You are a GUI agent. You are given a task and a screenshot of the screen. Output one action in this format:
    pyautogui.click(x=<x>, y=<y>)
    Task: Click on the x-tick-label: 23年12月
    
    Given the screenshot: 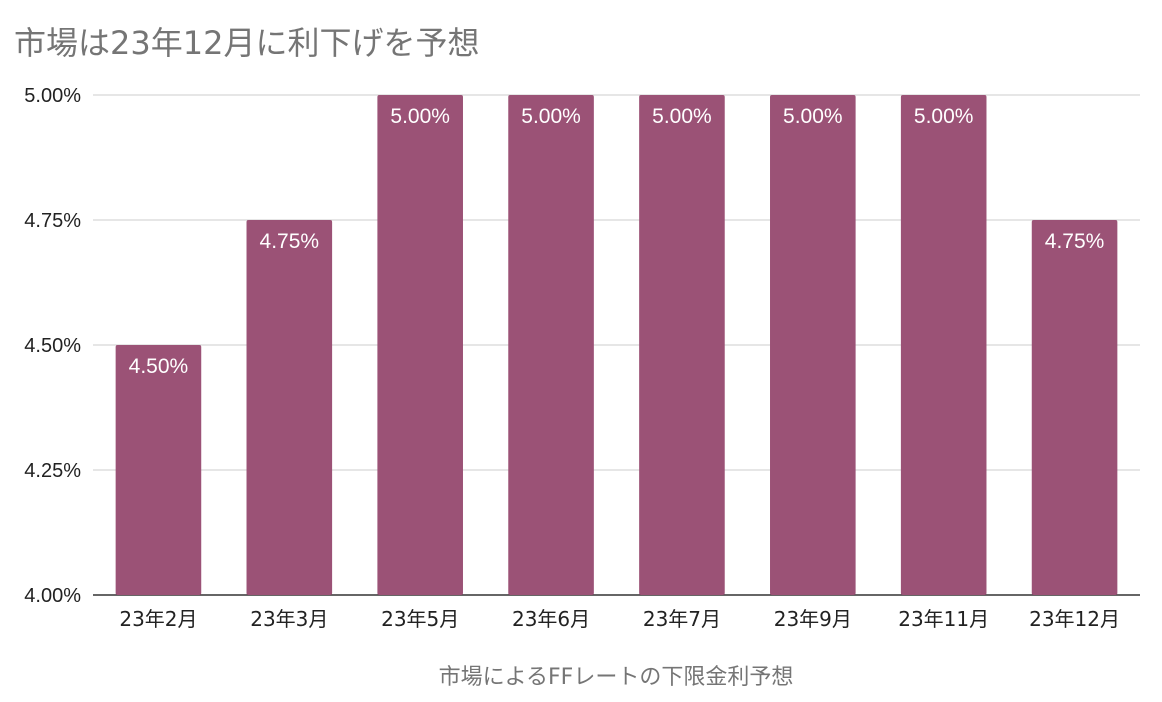 What is the action you would take?
    pyautogui.click(x=1074, y=619)
    